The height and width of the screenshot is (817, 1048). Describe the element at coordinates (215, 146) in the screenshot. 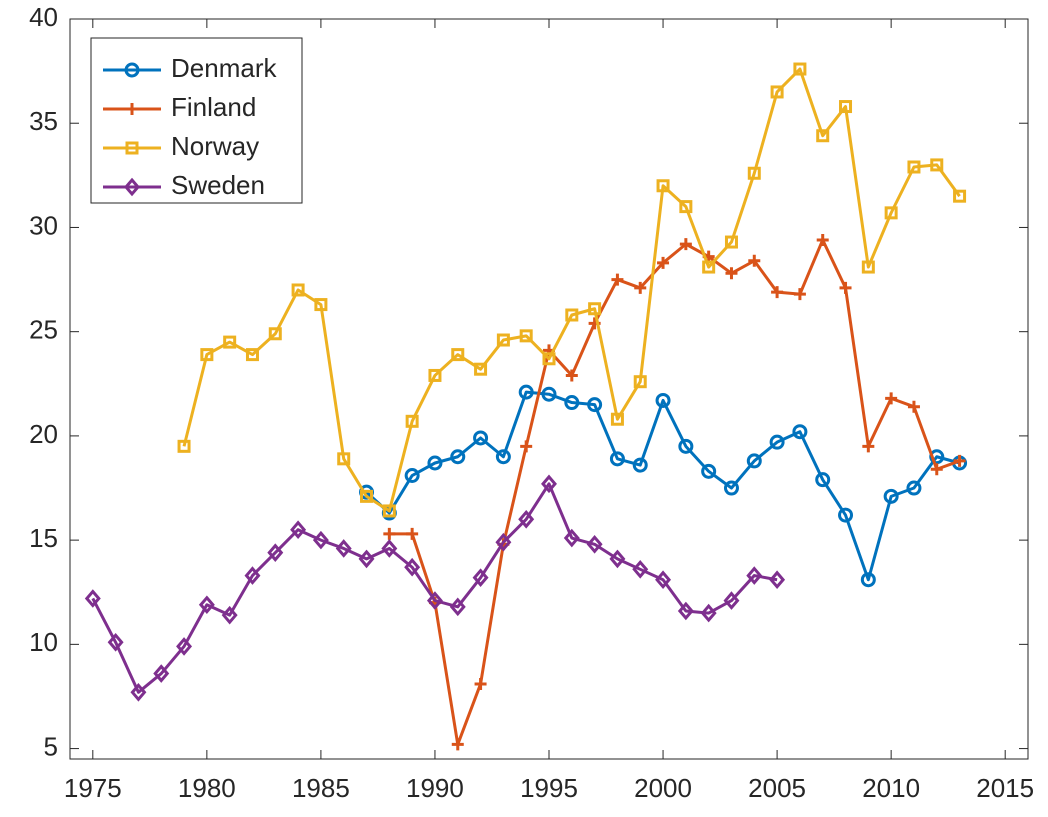

I see `legend-label: Norway` at that location.